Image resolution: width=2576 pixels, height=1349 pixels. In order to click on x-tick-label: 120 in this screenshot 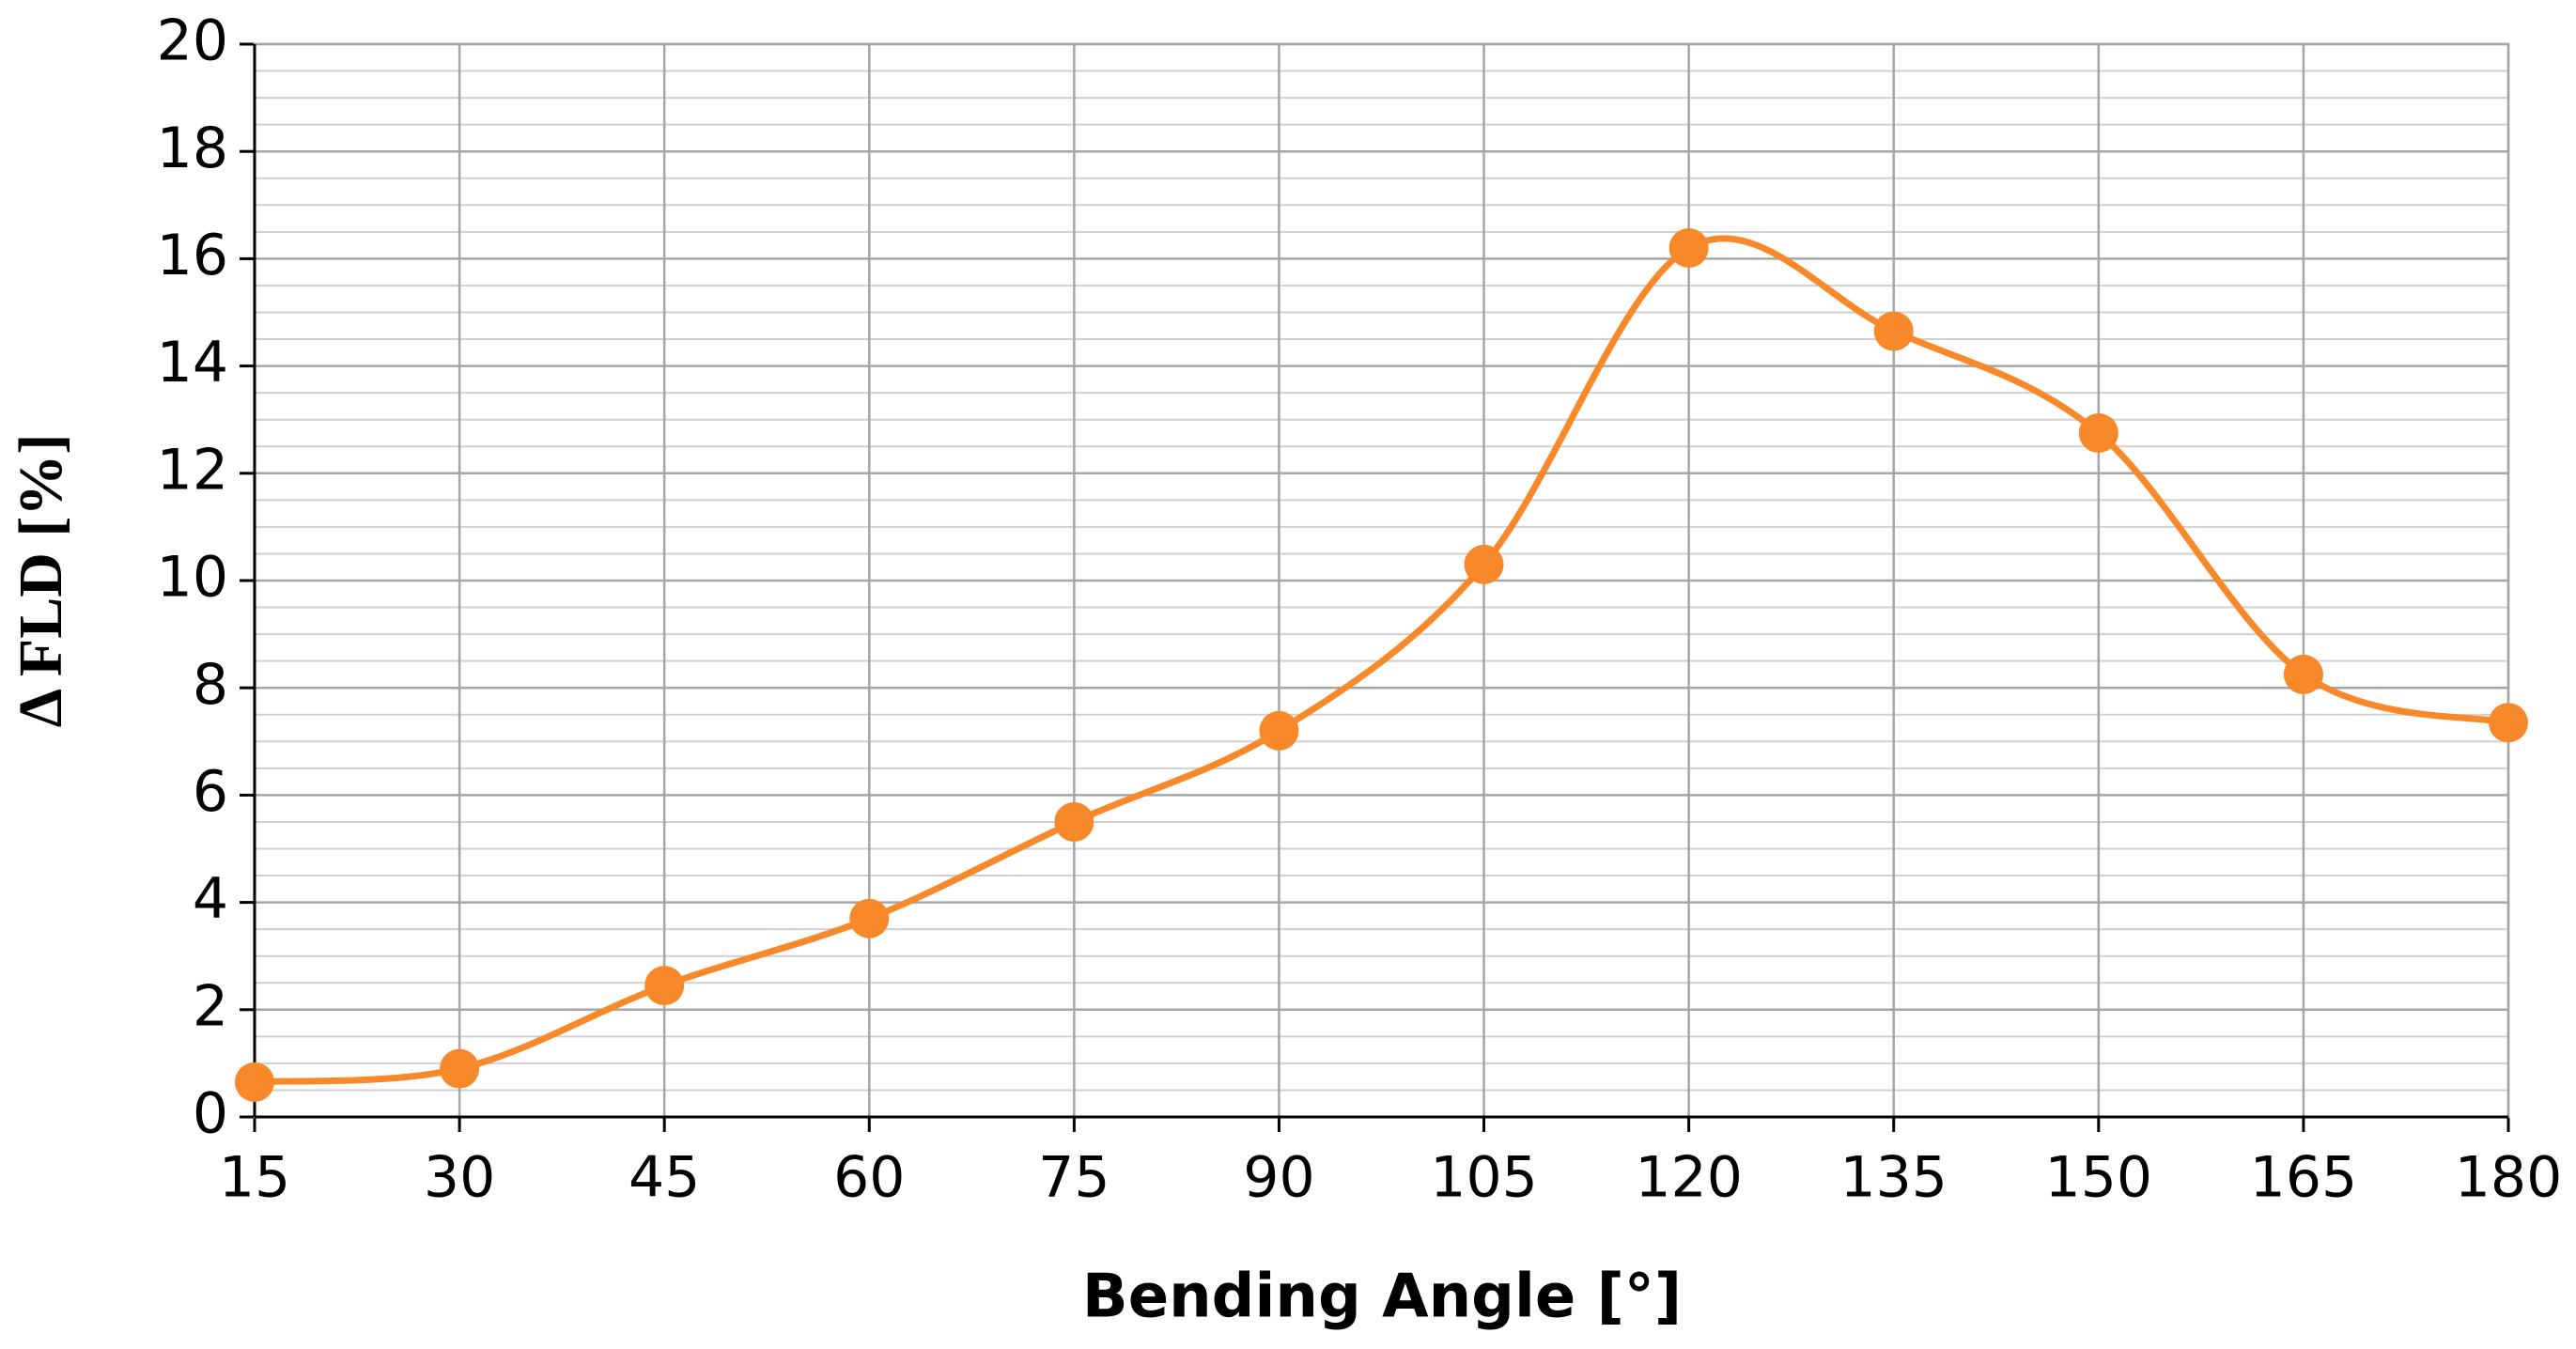, I will do `click(1689, 1178)`.